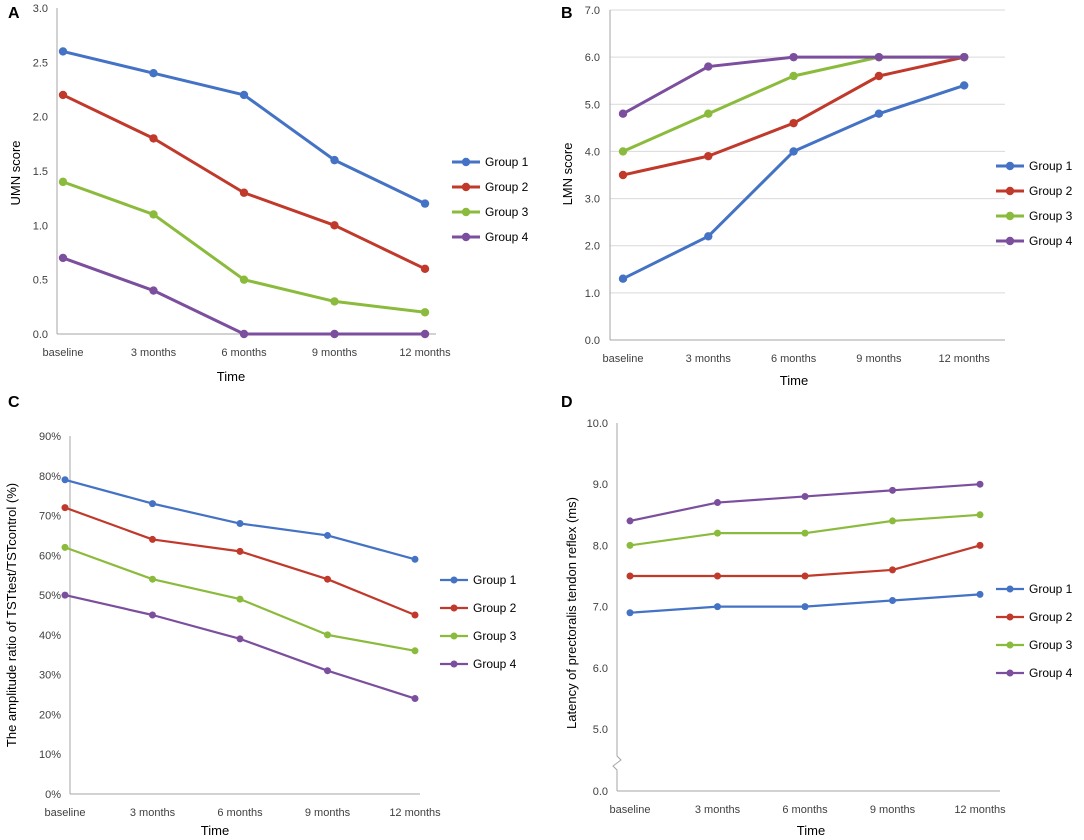  Describe the element at coordinates (893, 810) in the screenshot. I see `x-tick-label: 9 months` at that location.